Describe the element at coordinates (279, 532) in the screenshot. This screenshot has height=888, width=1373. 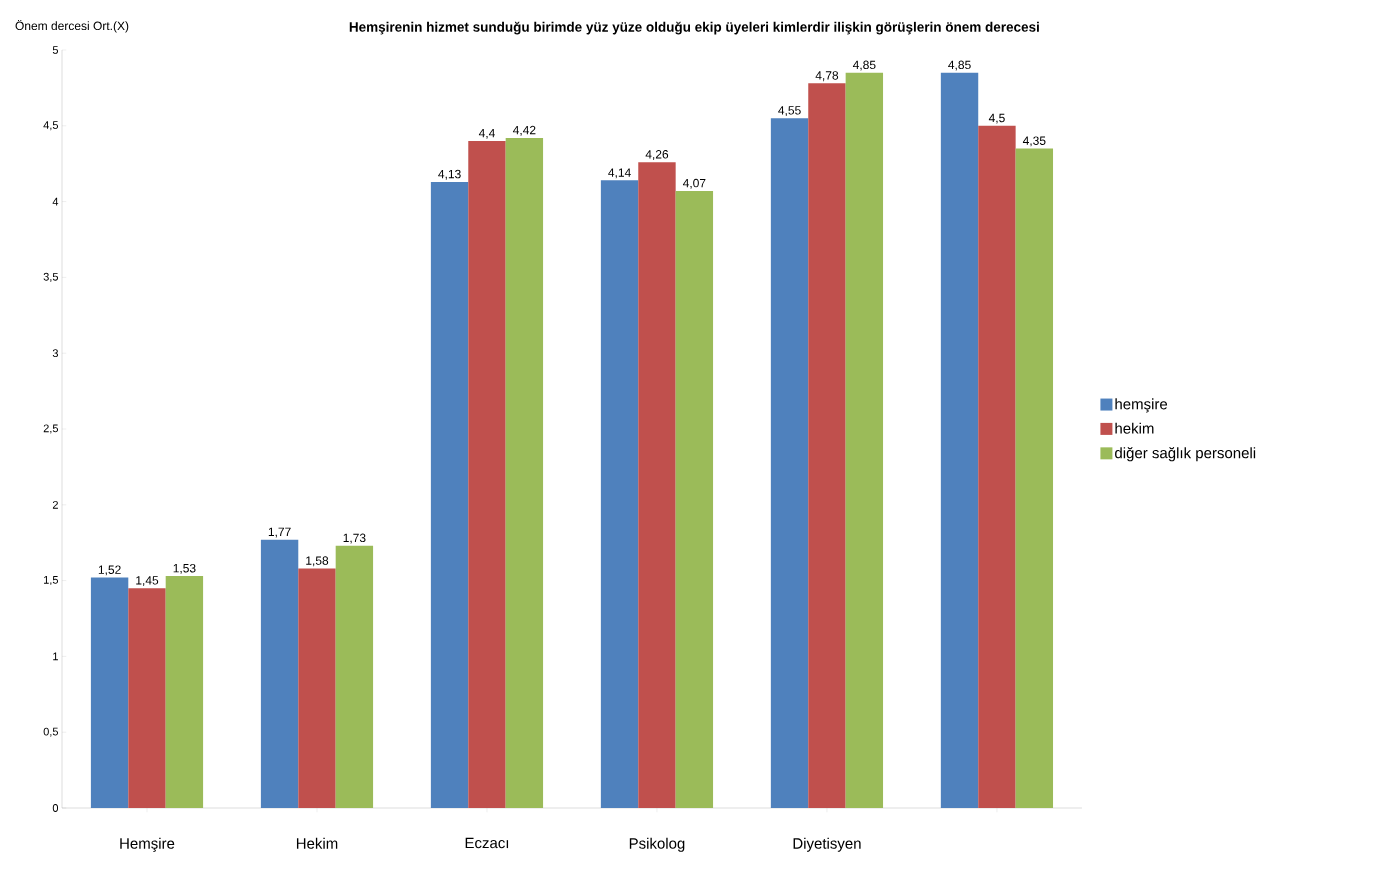
I see `data-label: 1,77` at that location.